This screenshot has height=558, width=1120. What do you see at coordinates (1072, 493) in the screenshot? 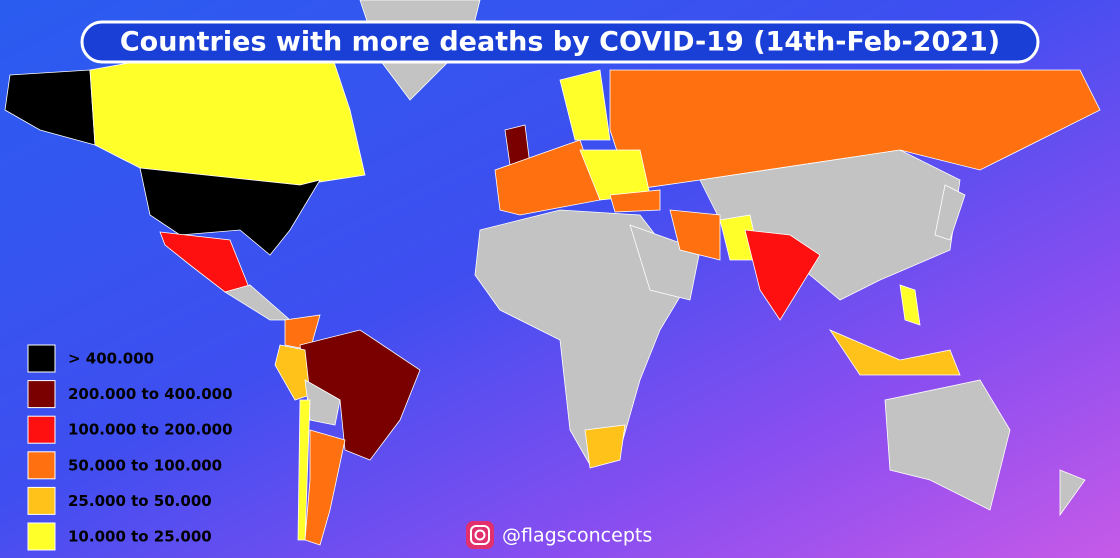
I see `new-zealand` at bounding box center [1072, 493].